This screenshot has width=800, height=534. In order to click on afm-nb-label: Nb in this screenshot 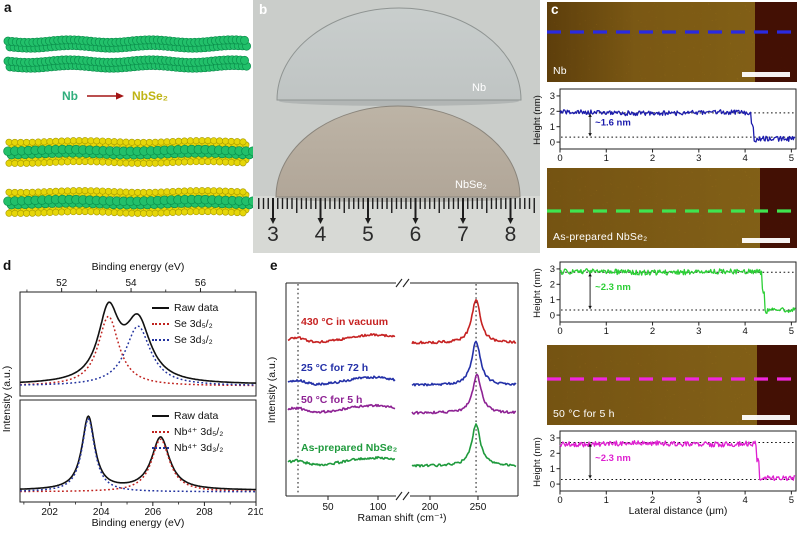, I will do `click(560, 71)`.